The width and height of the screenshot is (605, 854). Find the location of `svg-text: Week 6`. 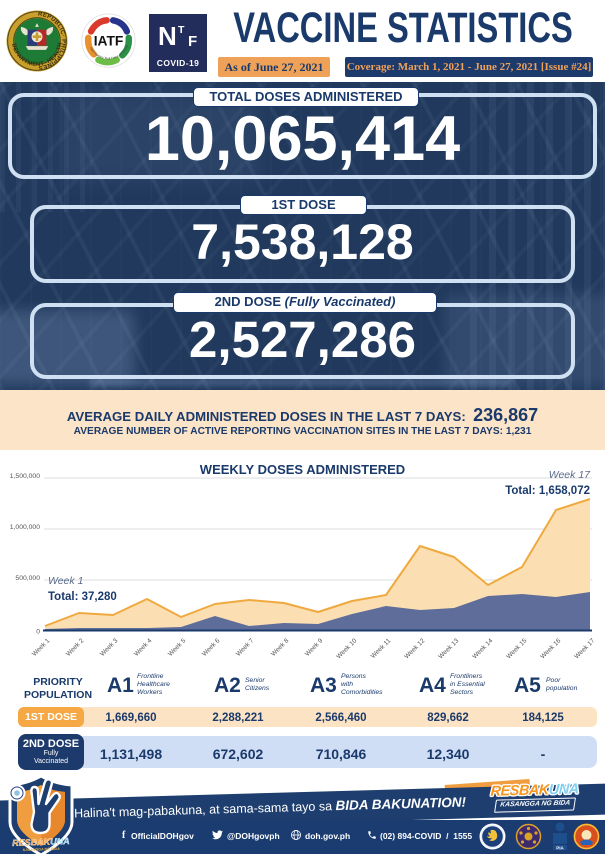

svg-text: Week 6 is located at coordinates (211, 647).